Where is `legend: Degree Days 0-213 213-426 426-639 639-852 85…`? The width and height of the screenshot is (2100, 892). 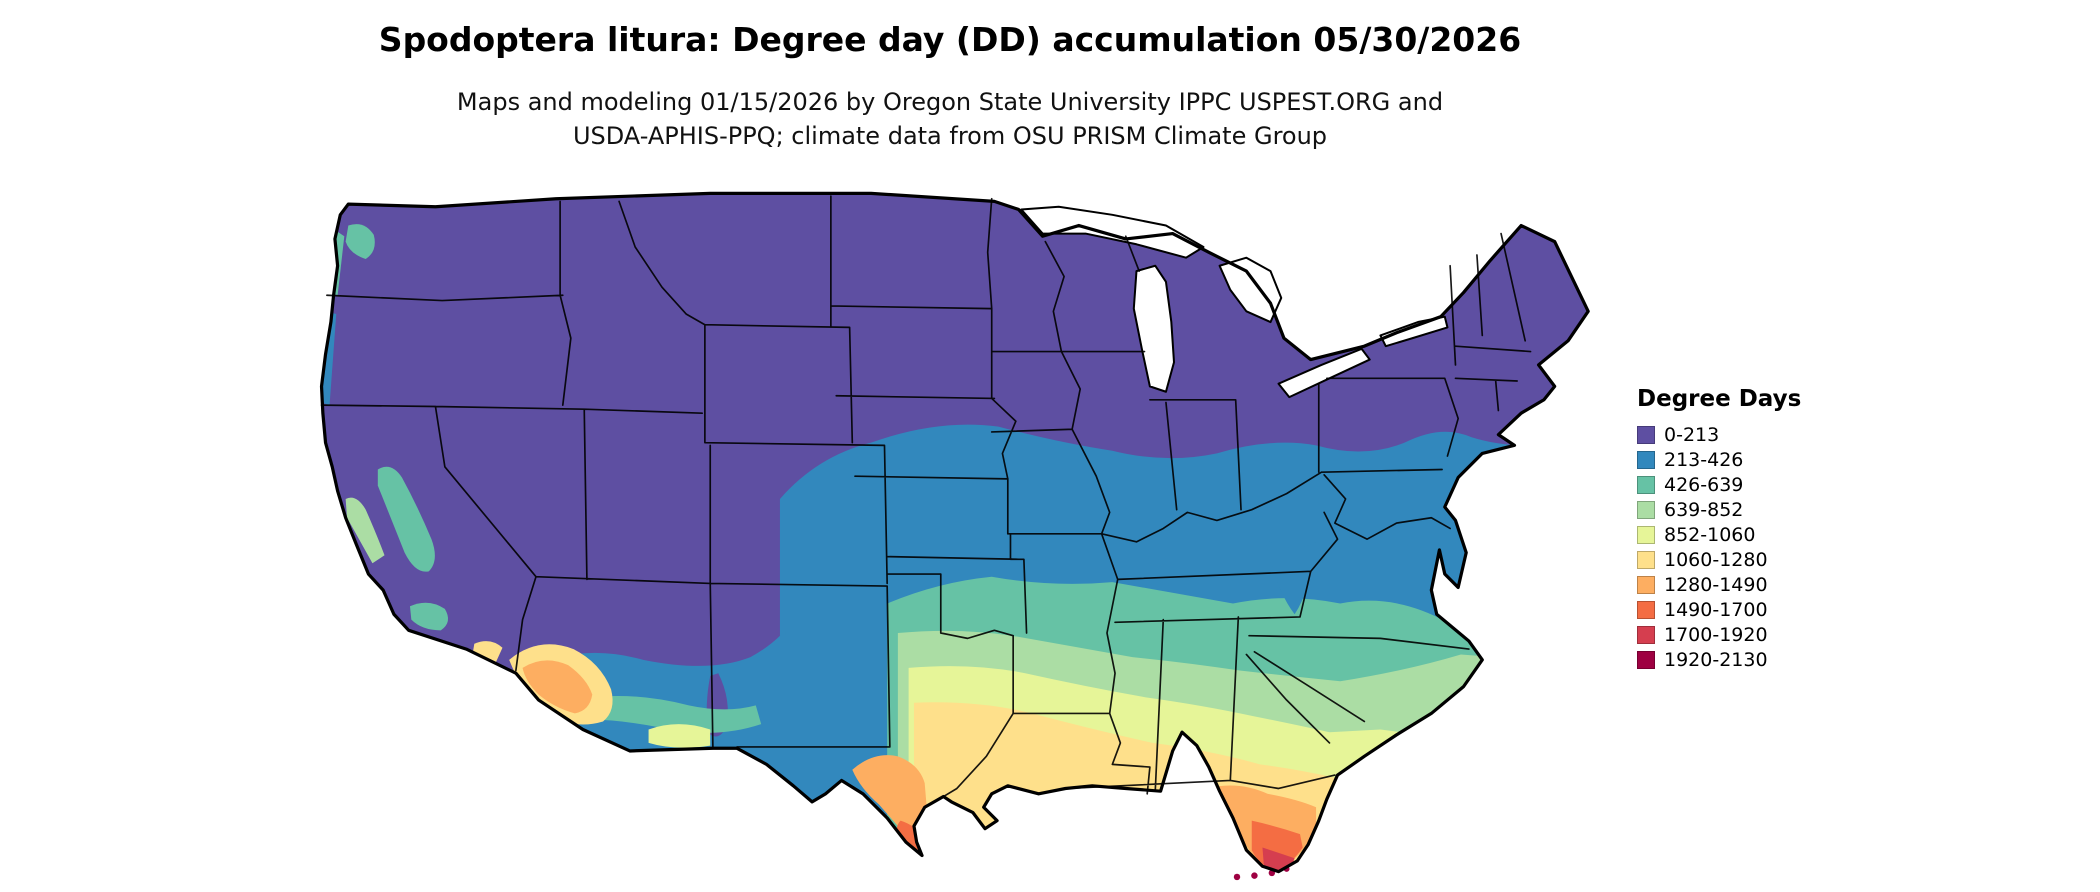
legend: Degree Days 0-213 213-426 426-639 639-852 85… is located at coordinates (1719, 529).